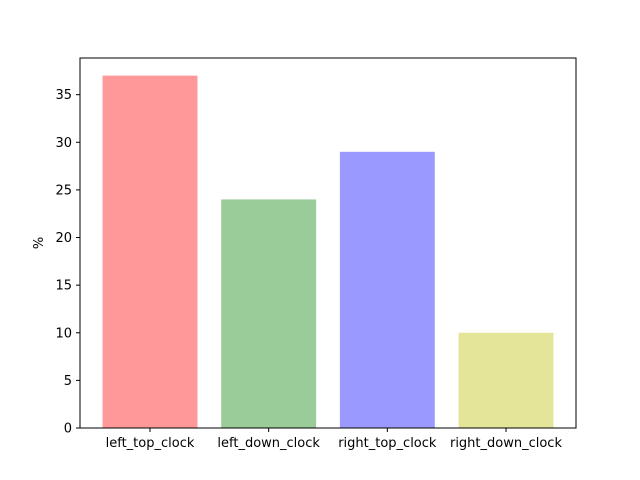 This screenshot has height=480, width=640. What do you see at coordinates (63, 143) in the screenshot?
I see `y-tick-label: 30` at bounding box center [63, 143].